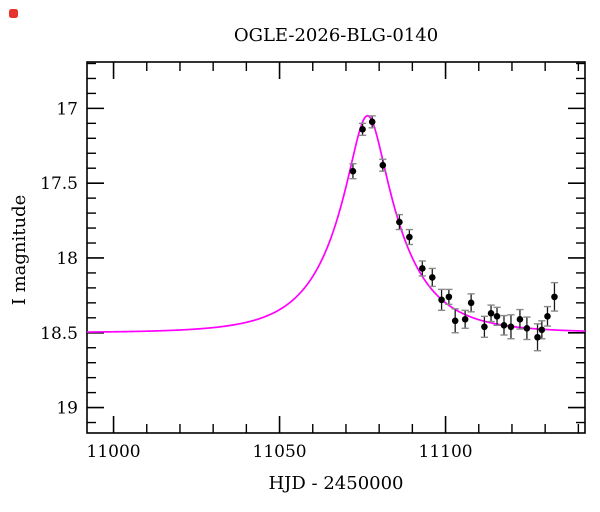 The width and height of the screenshot is (600, 512). What do you see at coordinates (446, 452) in the screenshot?
I see `x-tick-label: 11100` at bounding box center [446, 452].